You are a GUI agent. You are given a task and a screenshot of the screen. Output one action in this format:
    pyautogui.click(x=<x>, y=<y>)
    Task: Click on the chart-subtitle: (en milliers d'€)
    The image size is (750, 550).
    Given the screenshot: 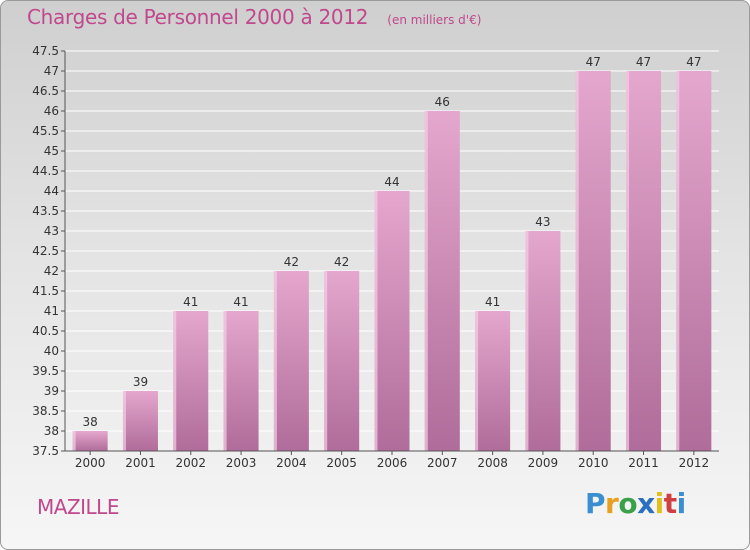 What is the action you would take?
    pyautogui.click(x=434, y=20)
    